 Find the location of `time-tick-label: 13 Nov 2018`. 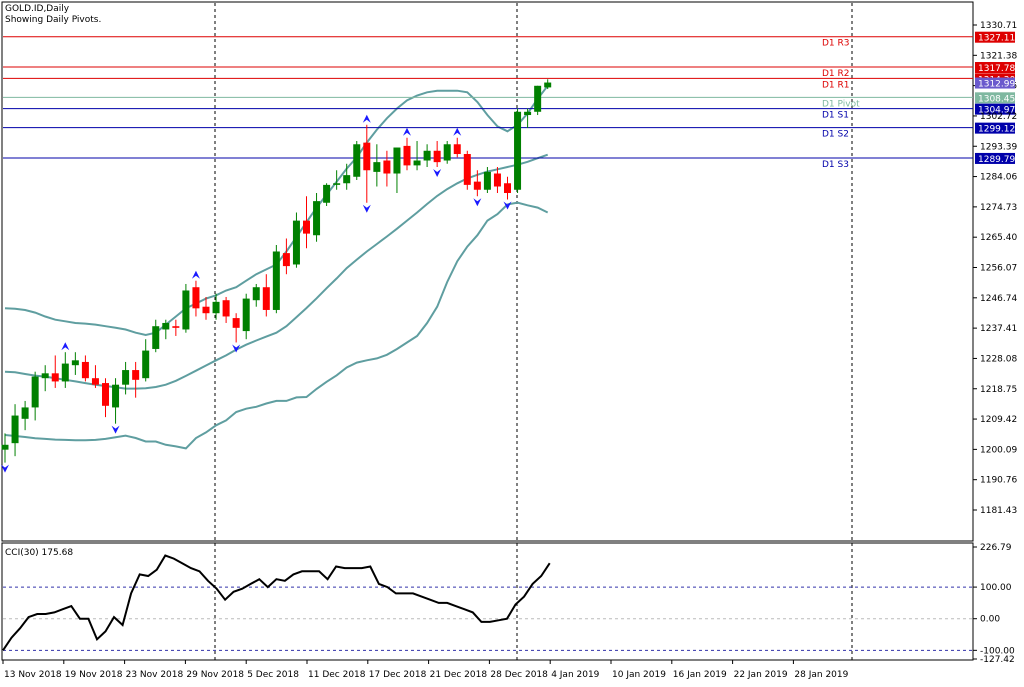

time-tick-label: 13 Nov 2018 is located at coordinates (33, 675).